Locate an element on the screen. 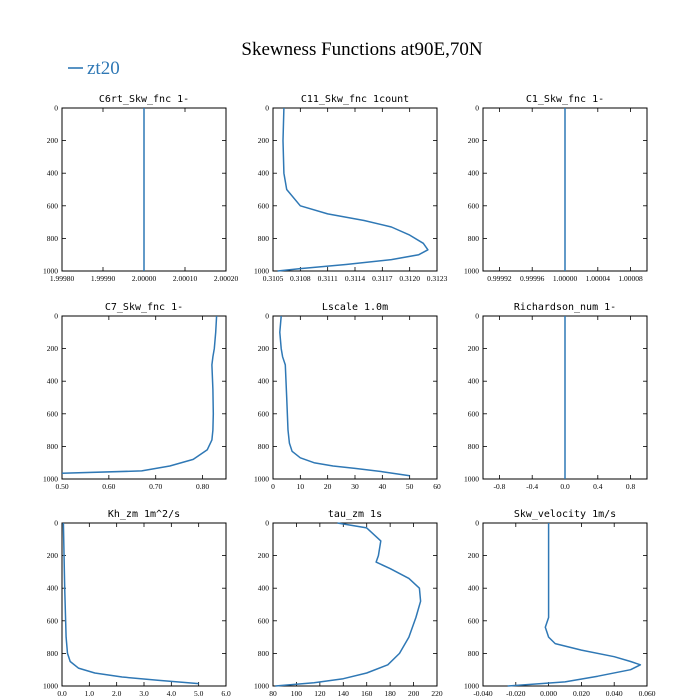 Image resolution: width=700 pixels, height=700 pixels. x-tick-label: 6.0 is located at coordinates (226, 693).